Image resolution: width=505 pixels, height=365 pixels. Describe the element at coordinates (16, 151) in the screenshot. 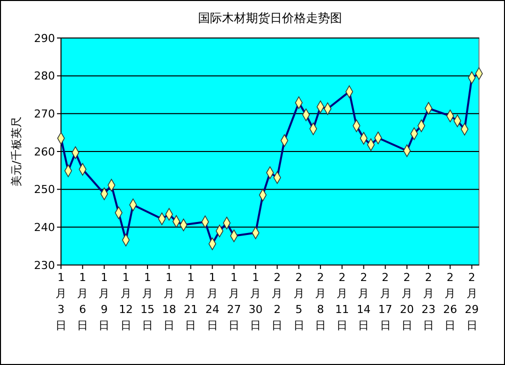

I see `y-axis-title: 美元/千板英尺` at that location.